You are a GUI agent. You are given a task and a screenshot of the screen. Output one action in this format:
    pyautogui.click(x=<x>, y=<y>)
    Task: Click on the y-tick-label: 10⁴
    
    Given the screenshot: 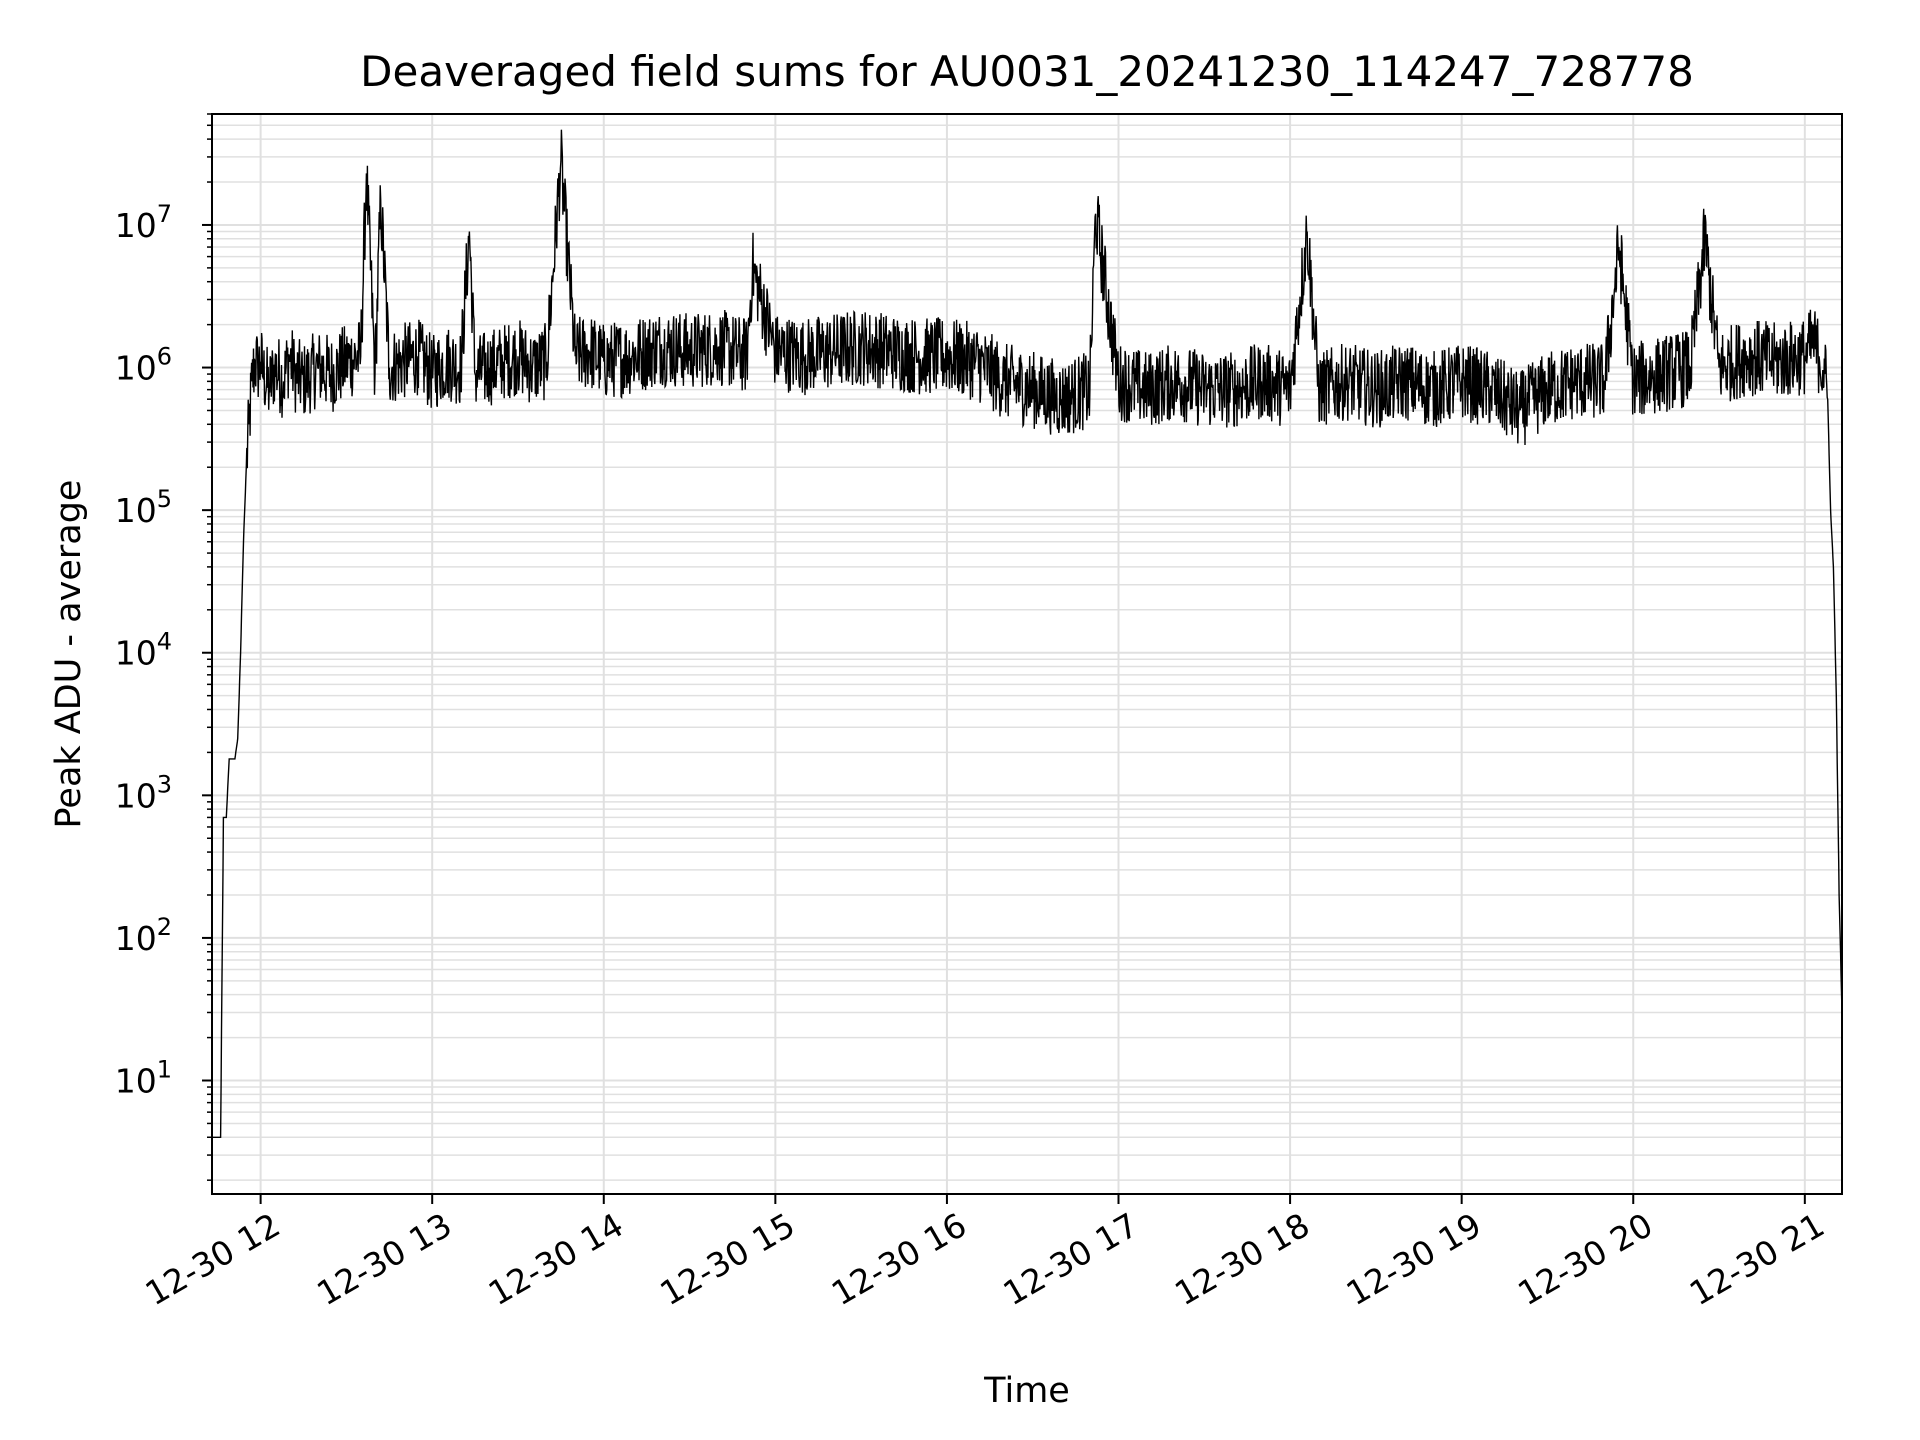 What is the action you would take?
    pyautogui.click(x=143, y=650)
    